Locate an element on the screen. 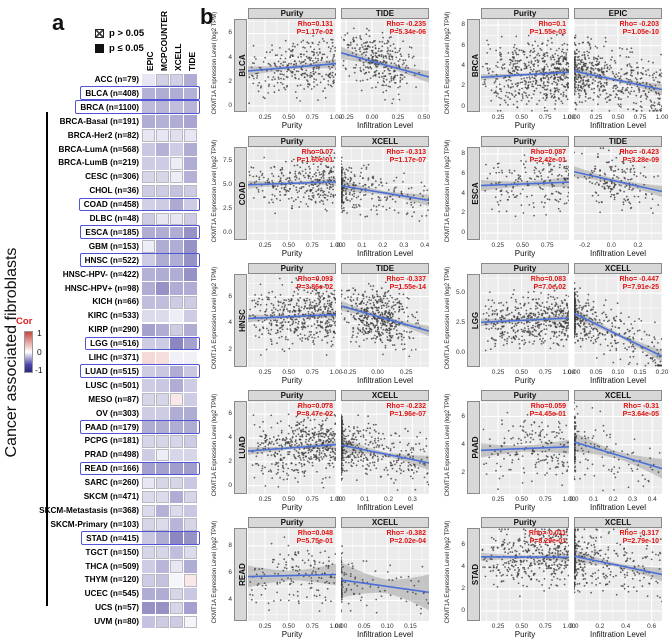 This screenshot has height=641, width=669. correlation-annotation: Rho=0.07 P=1.60e-01 is located at coordinates (290, 157).